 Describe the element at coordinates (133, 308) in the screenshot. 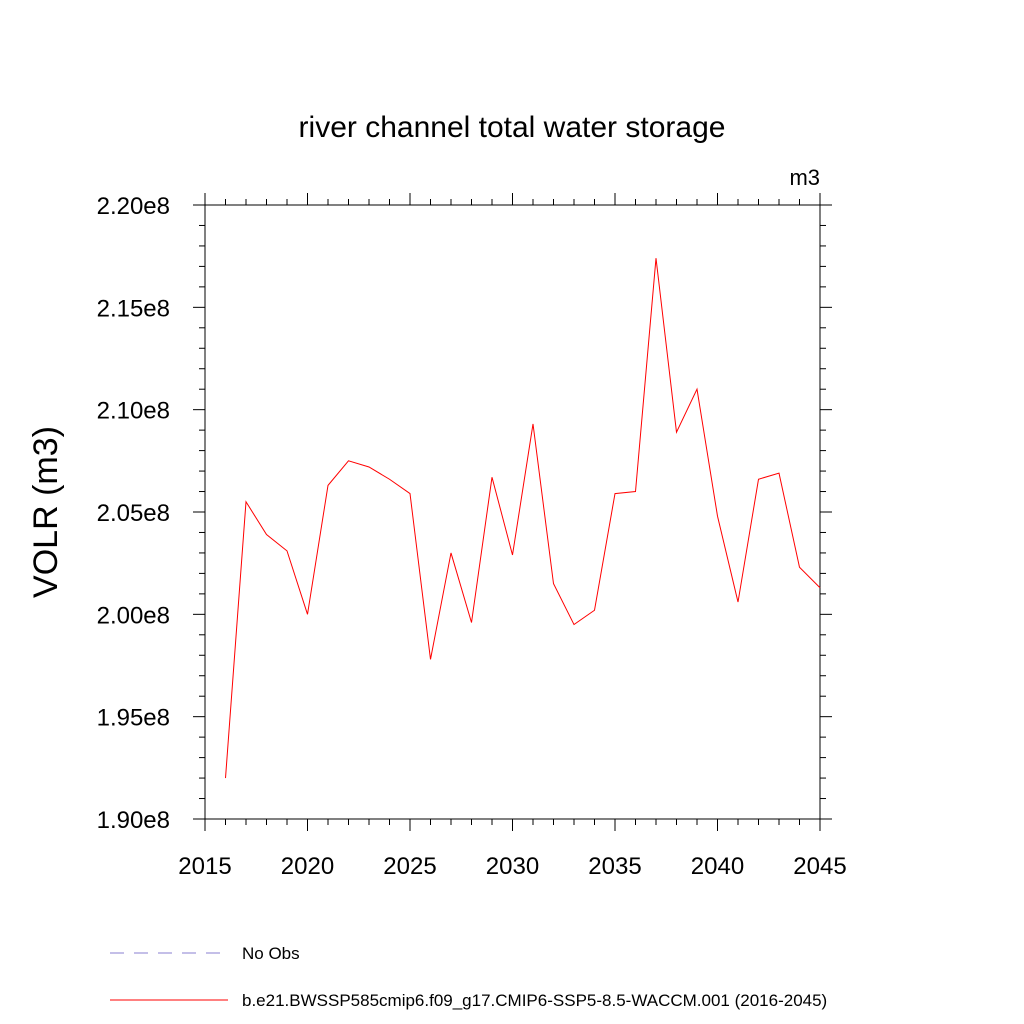

I see `y-tick-label: 2.15e8` at that location.